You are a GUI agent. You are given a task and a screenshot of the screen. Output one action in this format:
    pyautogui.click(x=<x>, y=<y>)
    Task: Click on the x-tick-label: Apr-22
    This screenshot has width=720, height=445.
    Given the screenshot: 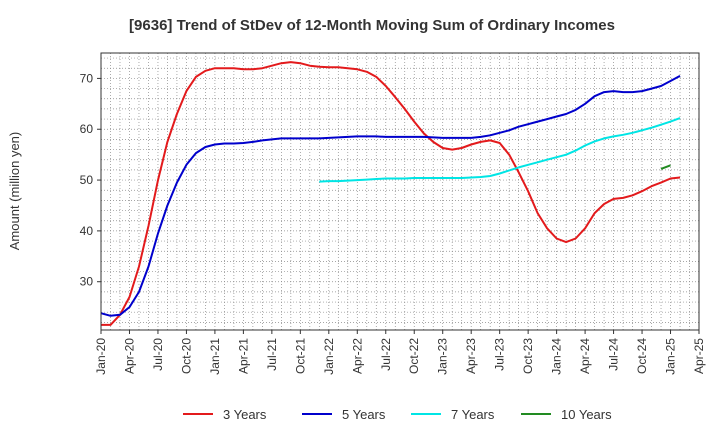 What is the action you would take?
    pyautogui.click(x=357, y=356)
    